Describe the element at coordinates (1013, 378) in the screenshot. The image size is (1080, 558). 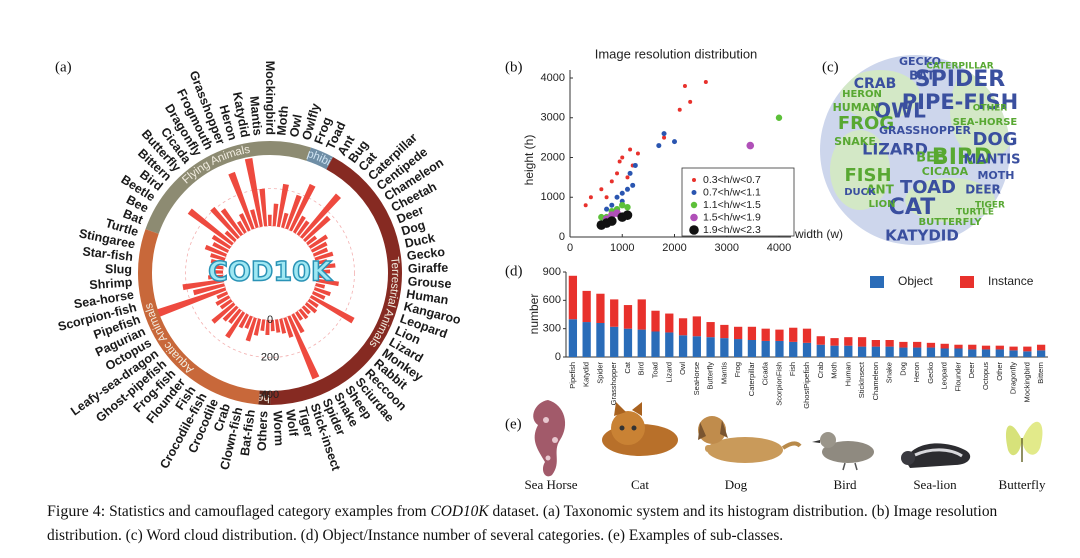
I see `x-tick-label: Dragonfly` at that location.